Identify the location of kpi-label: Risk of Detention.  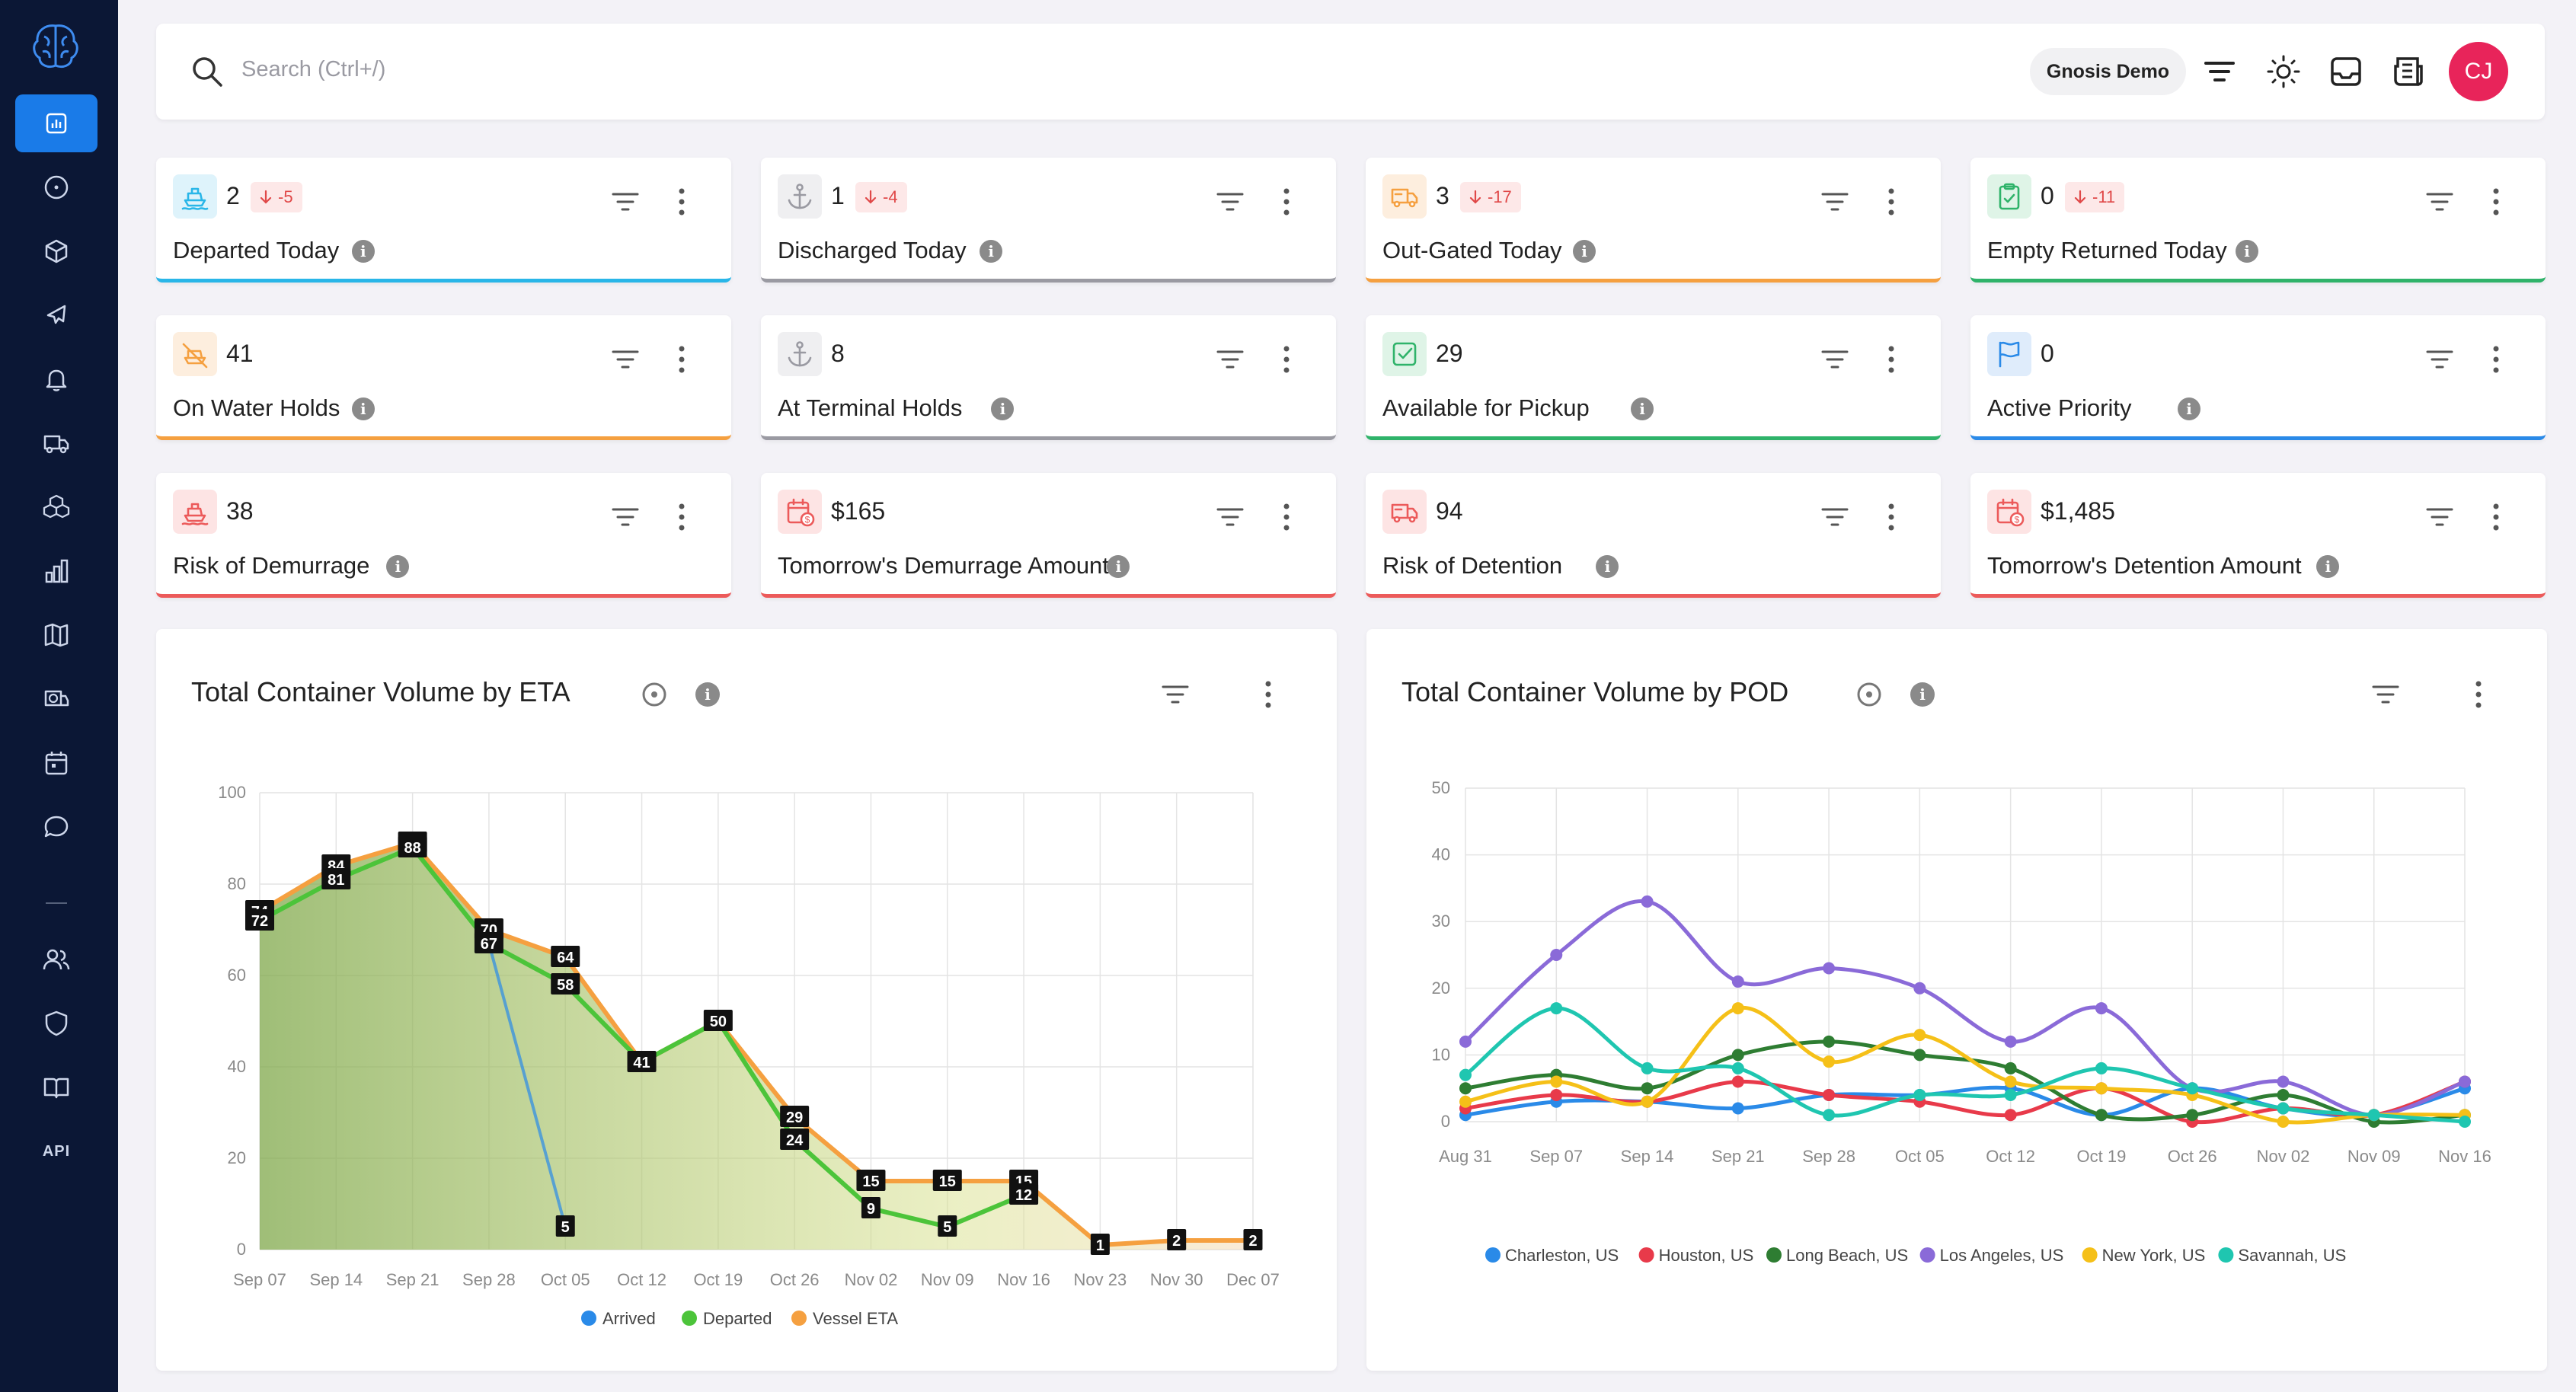
(1472, 565).